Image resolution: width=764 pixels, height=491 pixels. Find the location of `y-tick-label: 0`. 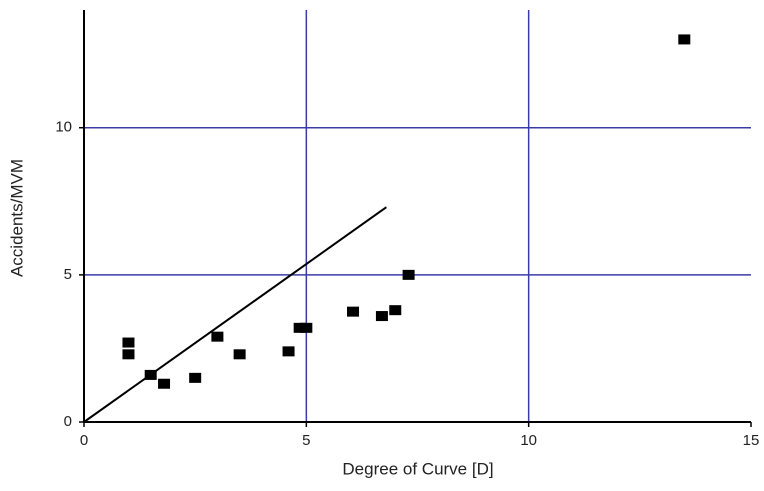

y-tick-label: 0 is located at coordinates (68, 421).